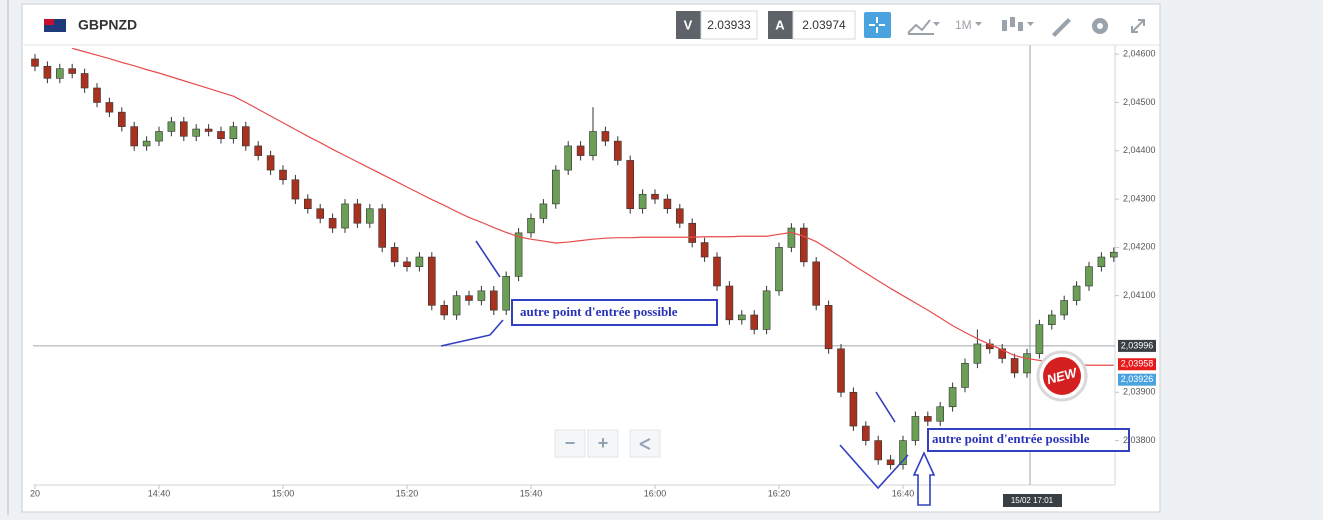 The image size is (1323, 520). Describe the element at coordinates (1139, 102) in the screenshot. I see `y-tick-label: 2,04500` at that location.